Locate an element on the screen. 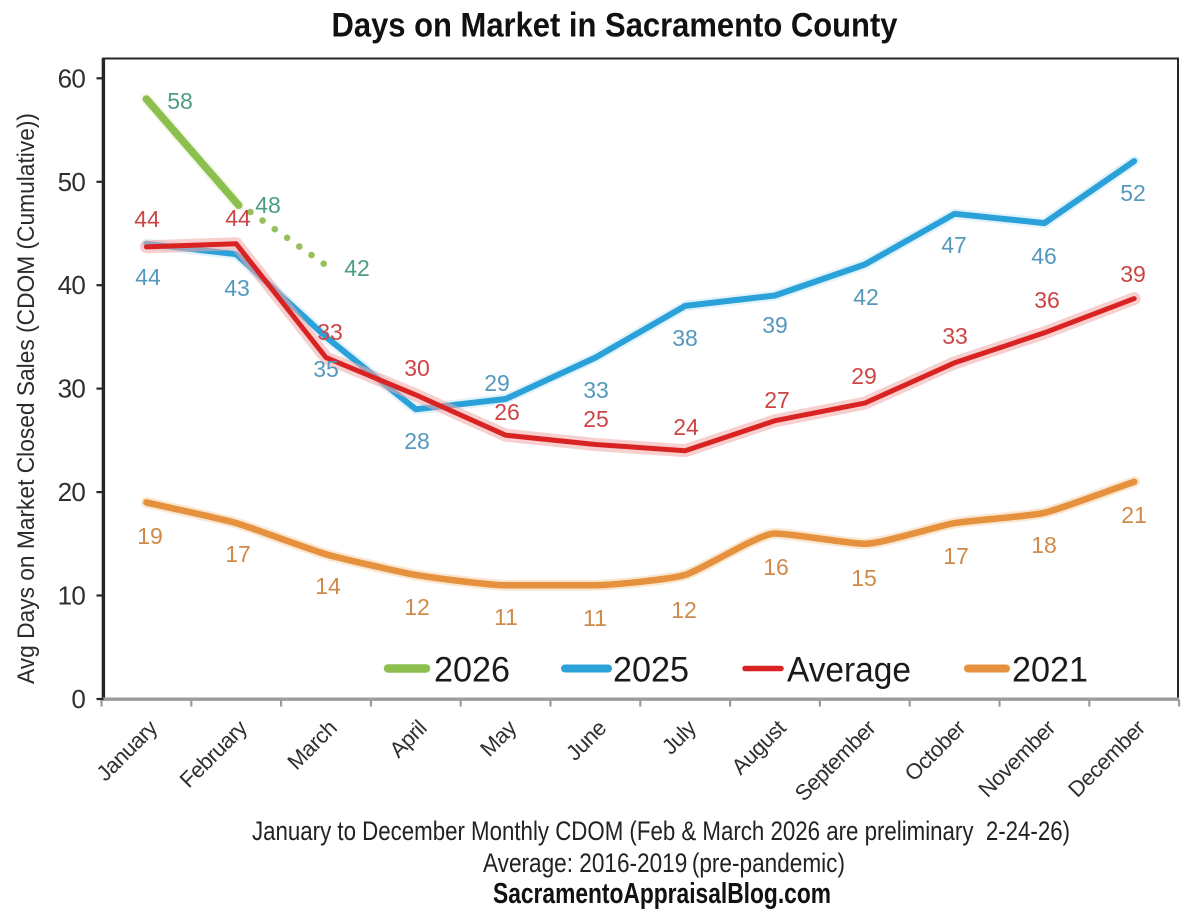 The height and width of the screenshot is (919, 1200). svg-text: 14 is located at coordinates (328, 586).